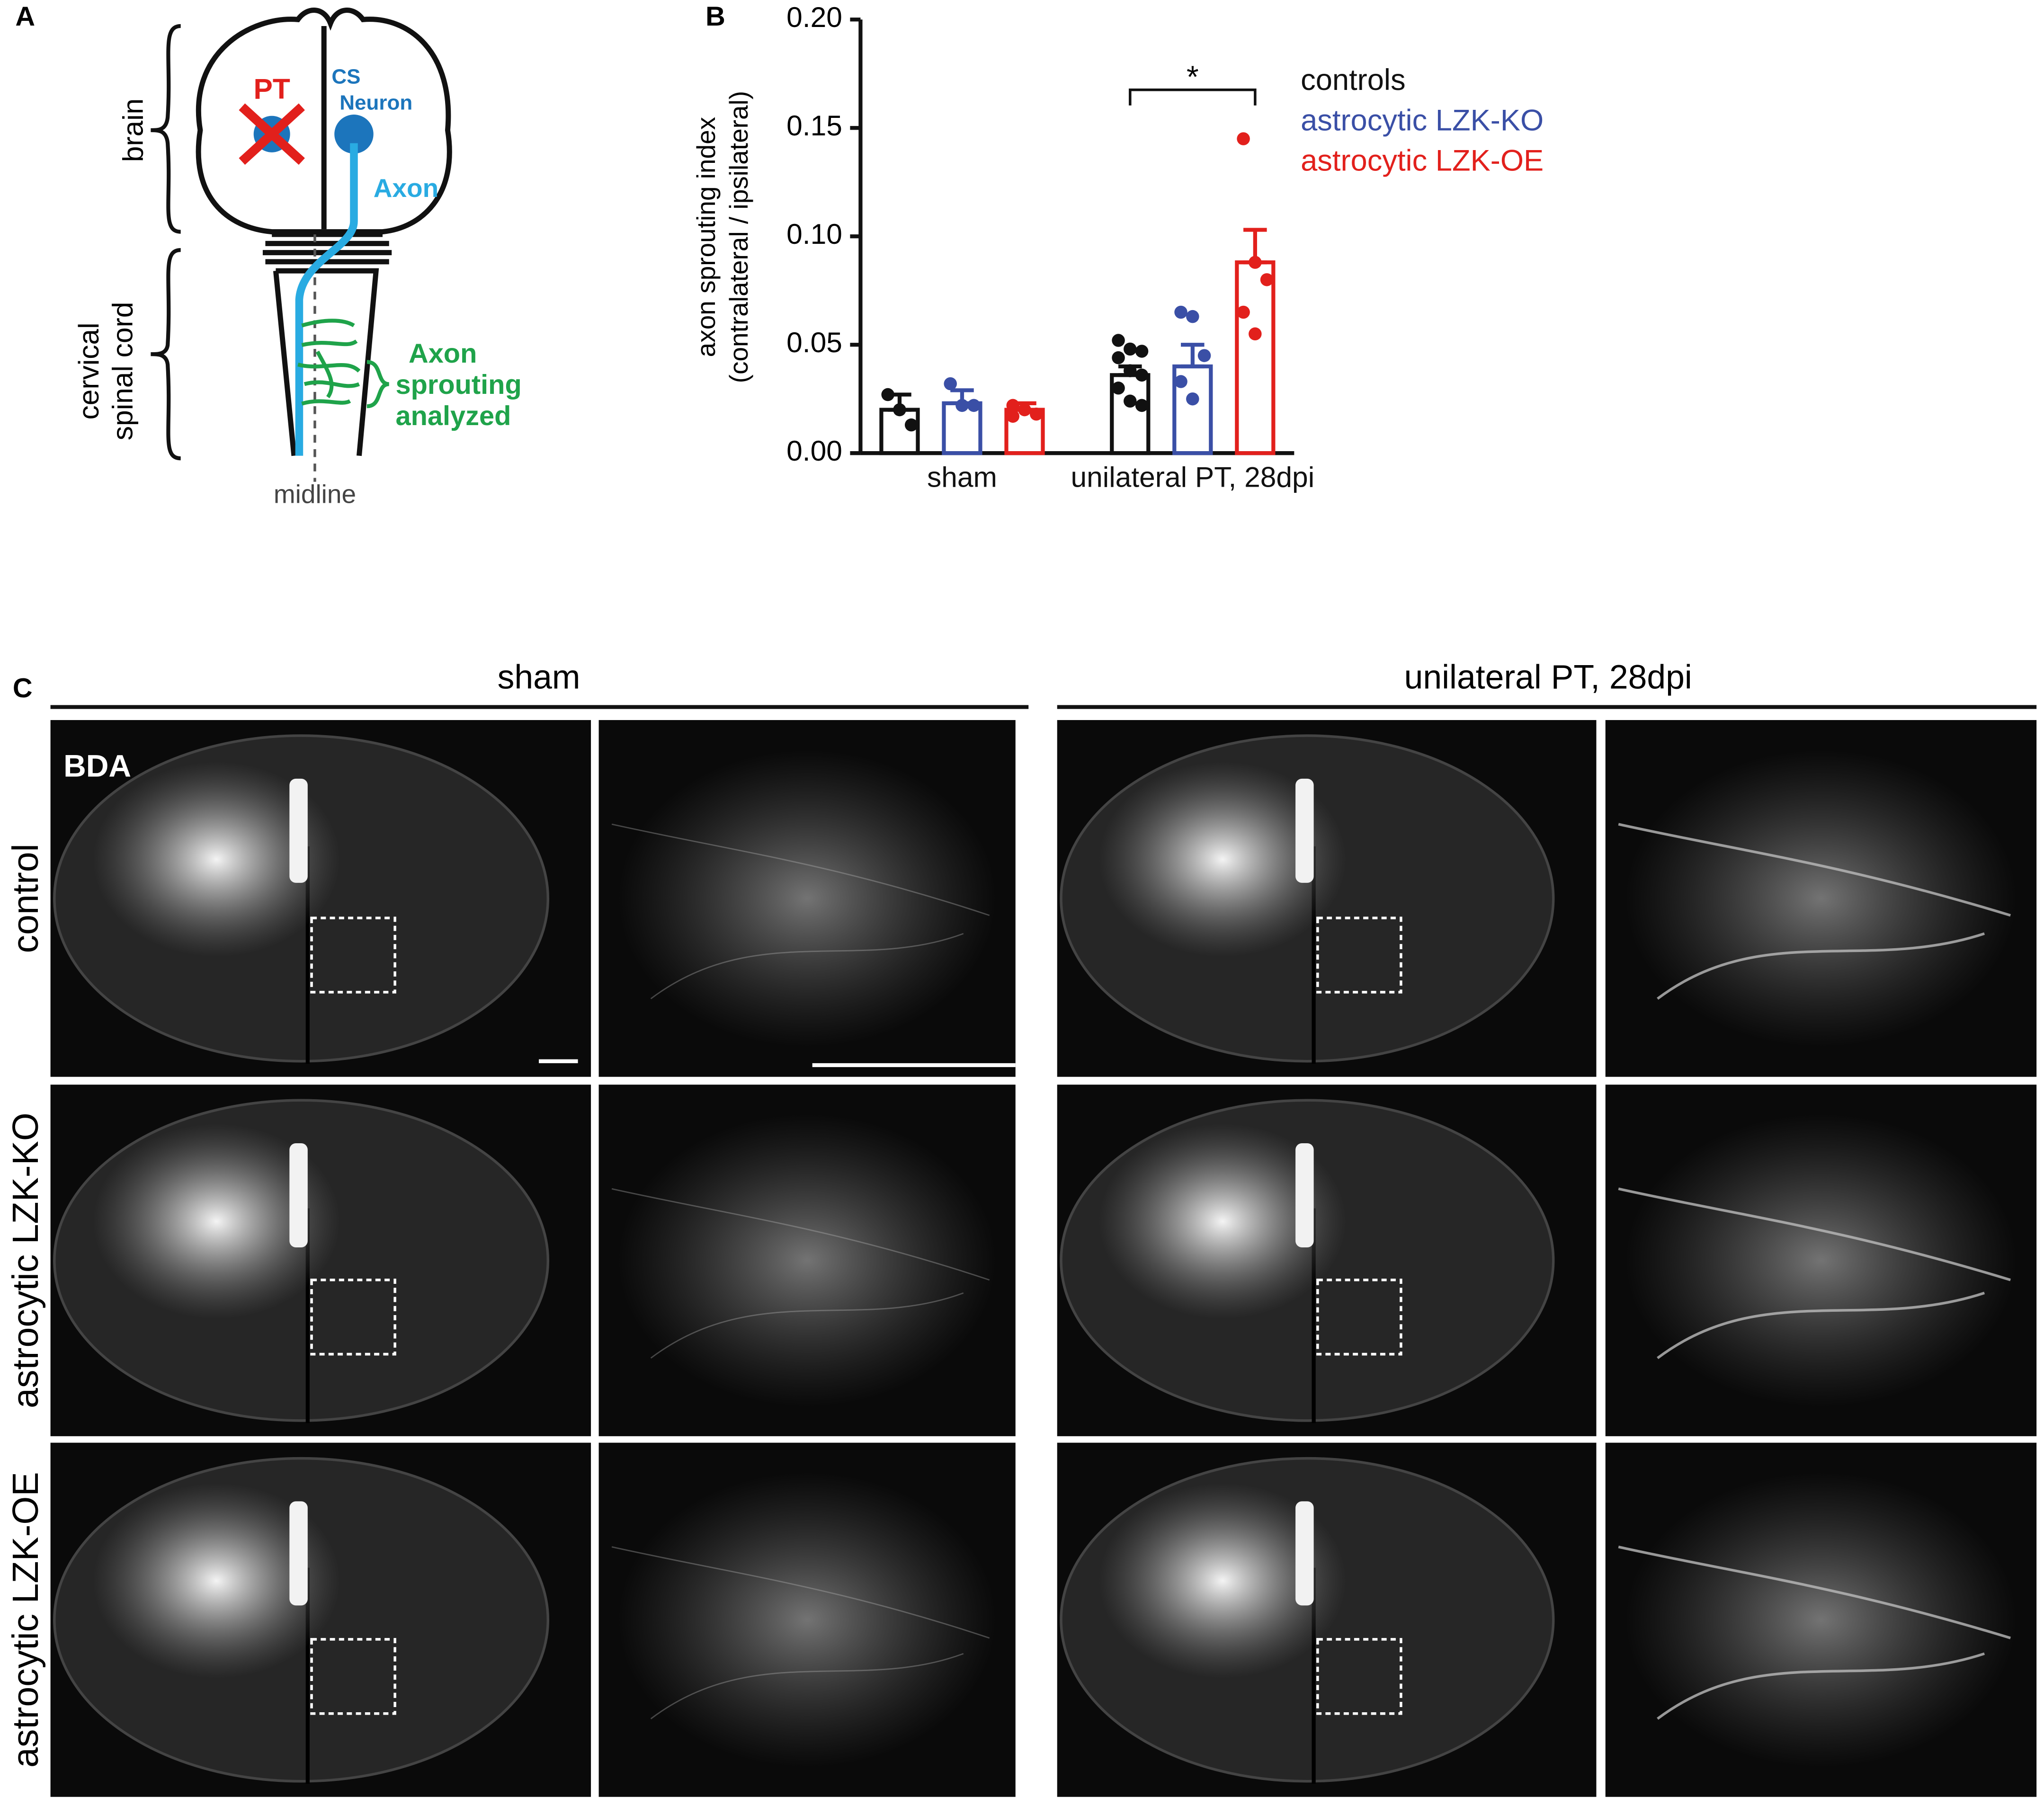 This screenshot has height=1806, width=2044. What do you see at coordinates (1422, 161) in the screenshot?
I see `legend-entry: astrocytic LZK-OE` at bounding box center [1422, 161].